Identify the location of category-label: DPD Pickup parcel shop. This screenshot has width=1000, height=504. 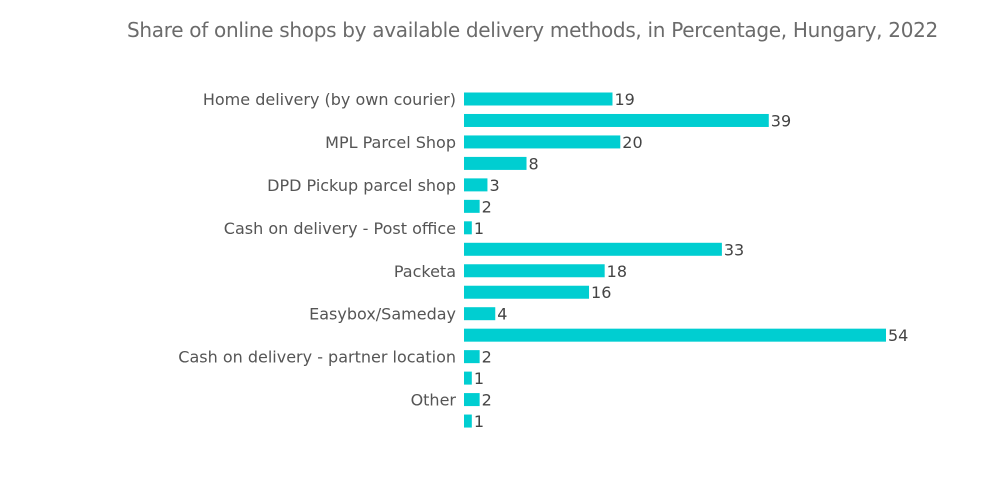
(361, 185).